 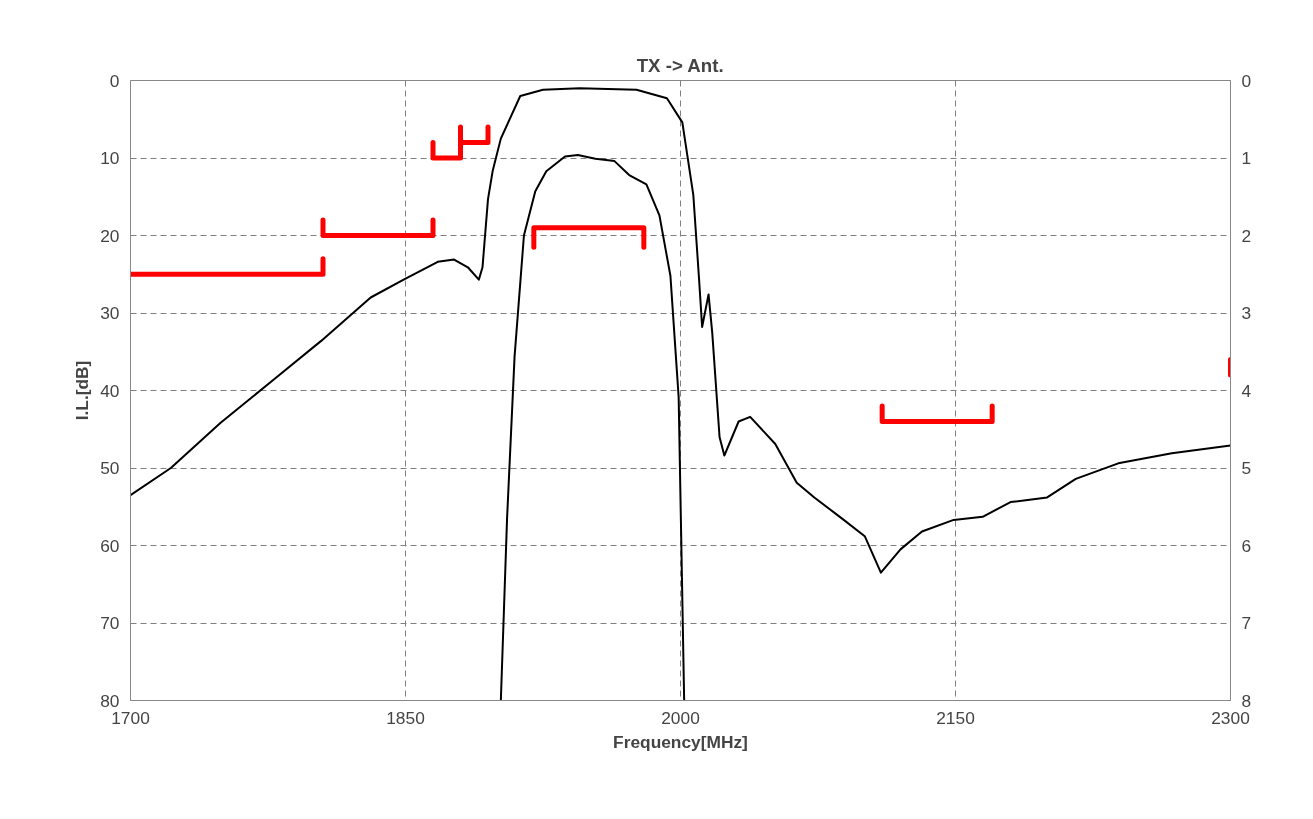 I want to click on y2-tick-label: 0, so click(x=1246, y=80).